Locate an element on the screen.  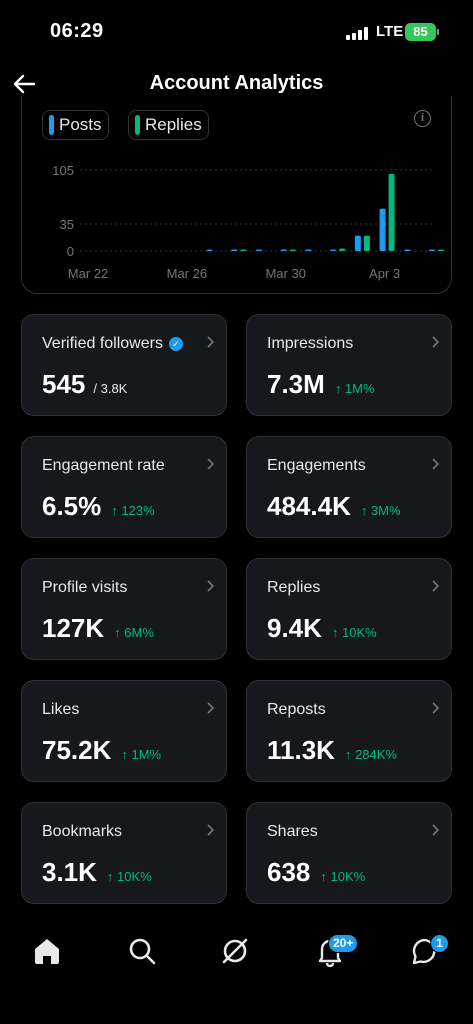
stat-card-bookmarks: Bookmarks 3.1K ↑ 10K% is located at coordinates (124, 853).